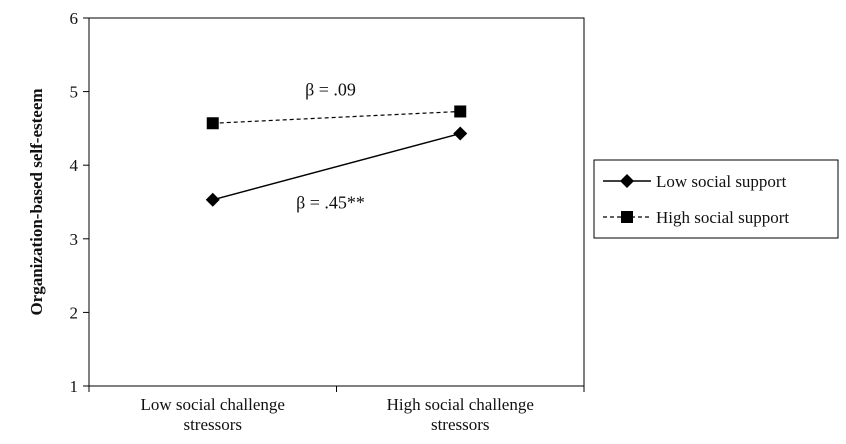 The width and height of the screenshot is (846, 444). I want to click on y-axis: 1 2 3 4 5 6, so click(79, 202).